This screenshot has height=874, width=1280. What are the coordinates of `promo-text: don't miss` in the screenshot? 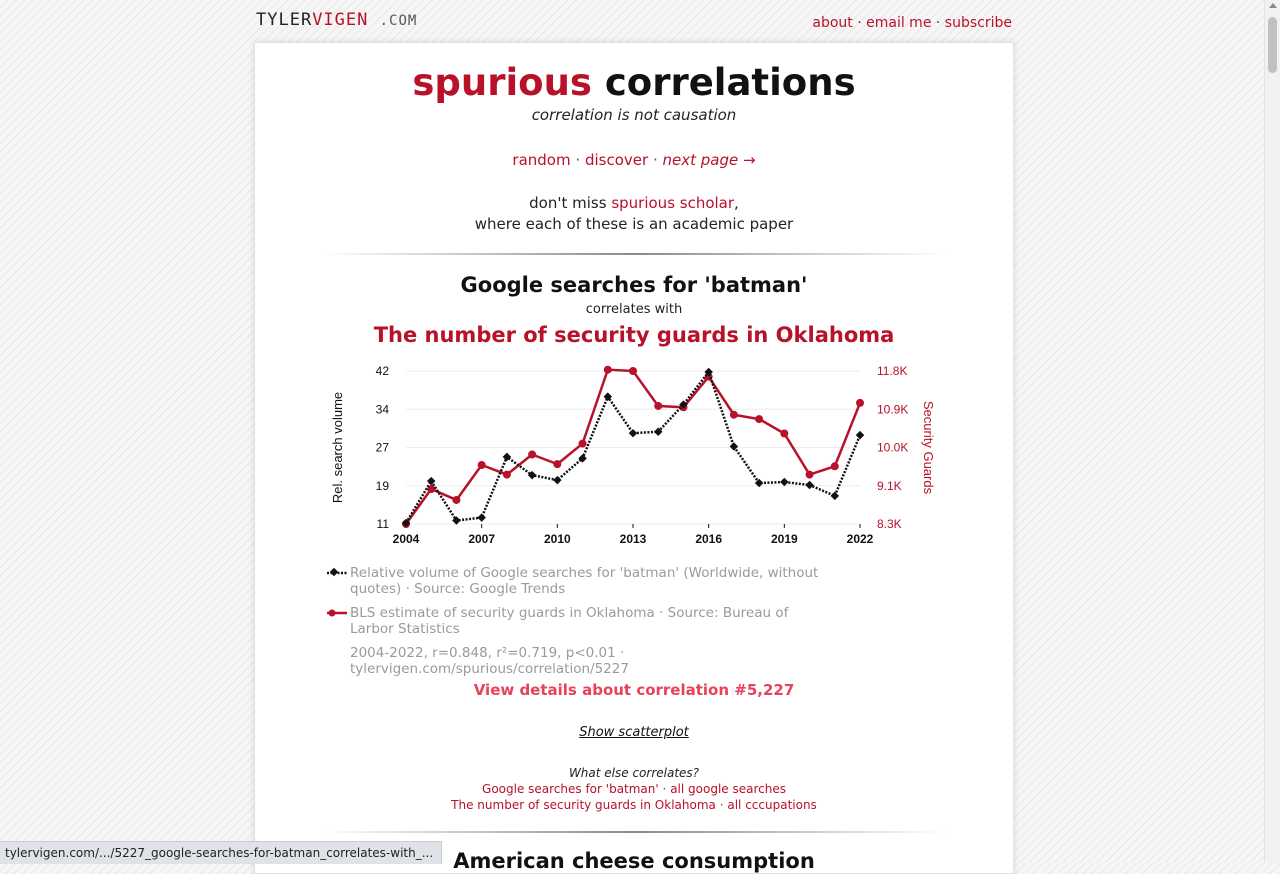 It's located at (568, 203).